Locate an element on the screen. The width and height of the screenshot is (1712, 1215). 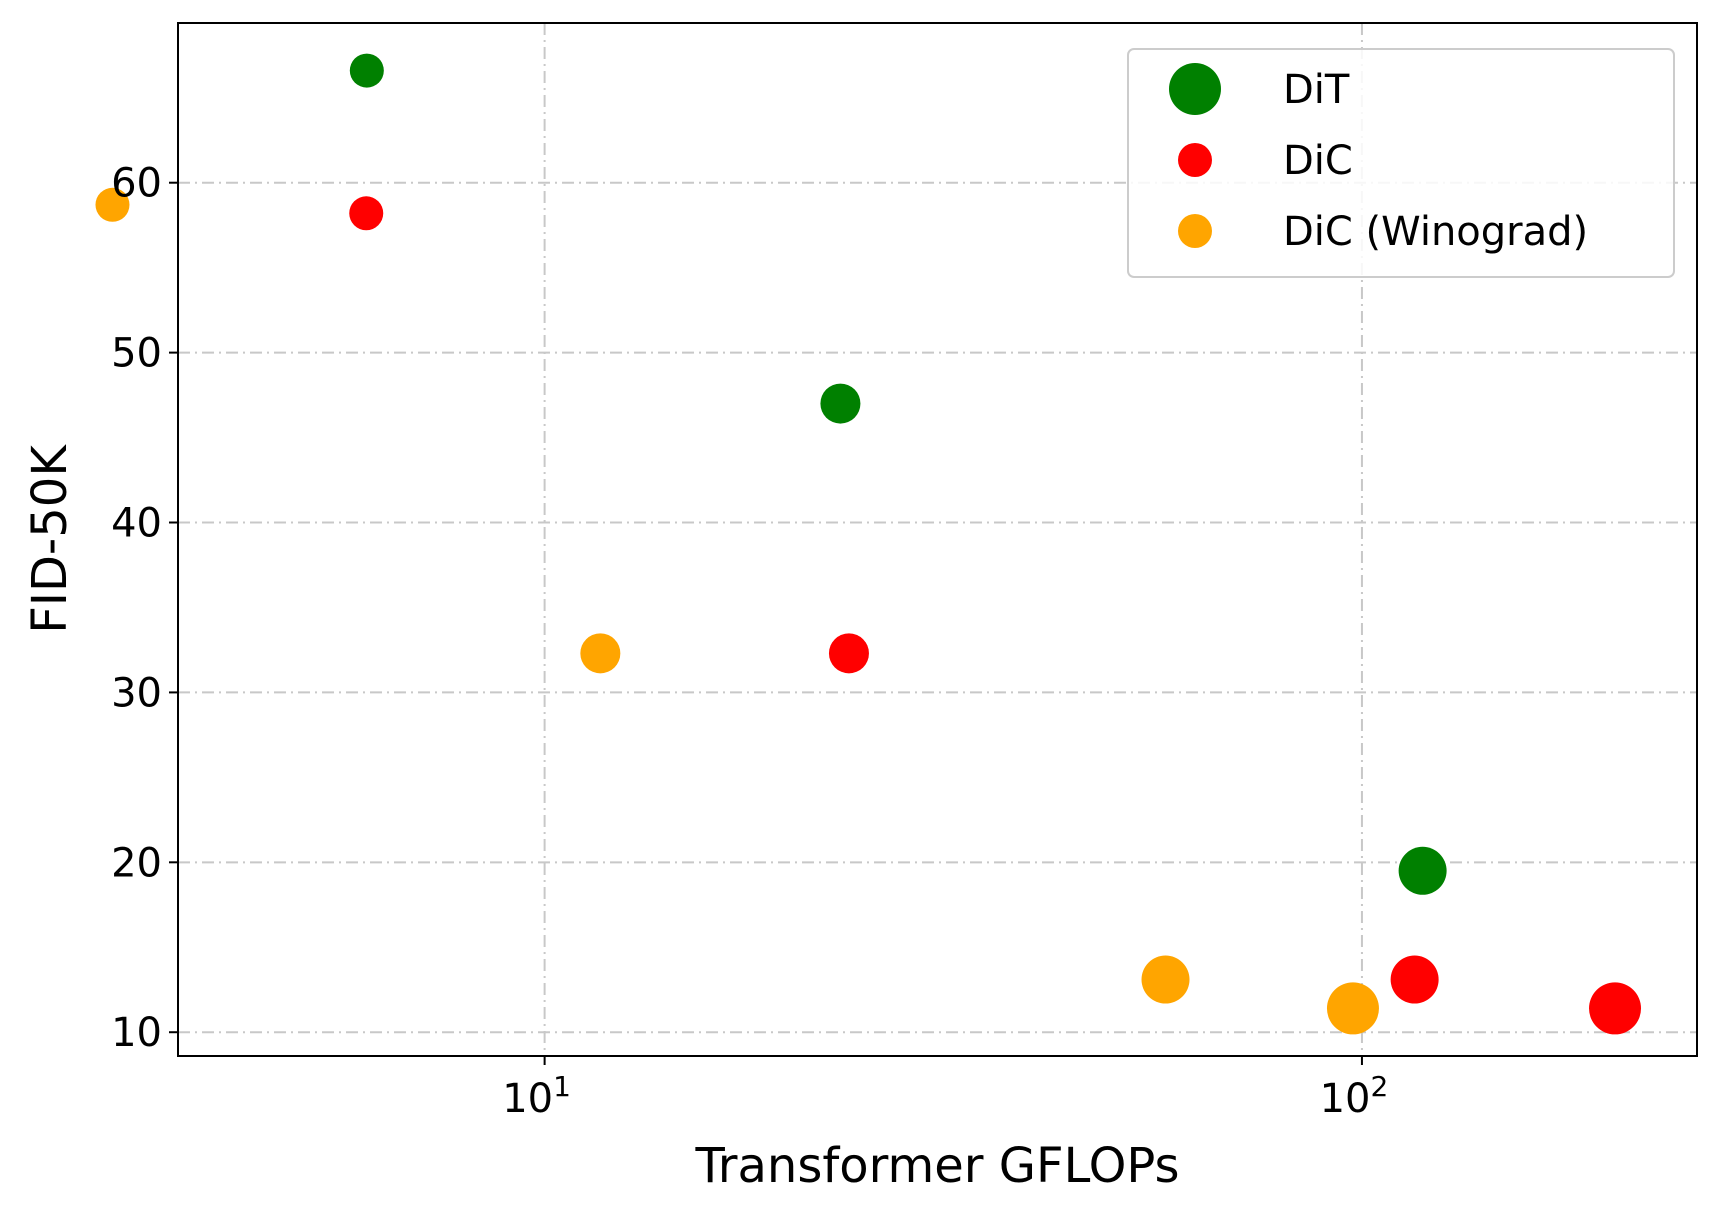
x-axis-label: Transformer GFLOPs is located at coordinates (936, 1166).